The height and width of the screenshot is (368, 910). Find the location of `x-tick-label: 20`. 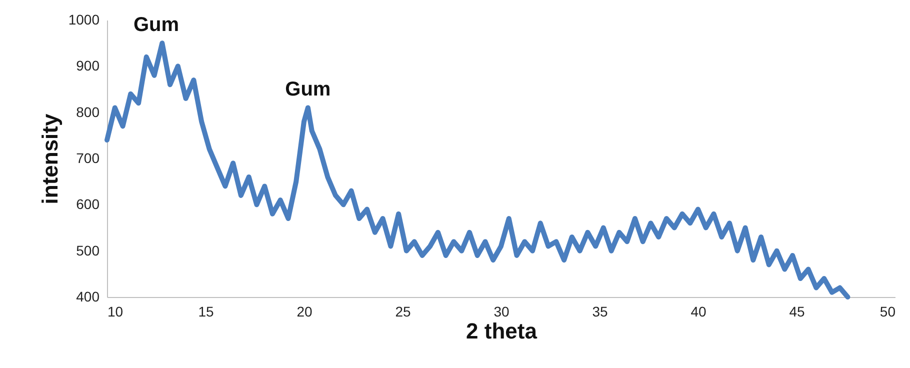

x-tick-label: 20 is located at coordinates (304, 312).